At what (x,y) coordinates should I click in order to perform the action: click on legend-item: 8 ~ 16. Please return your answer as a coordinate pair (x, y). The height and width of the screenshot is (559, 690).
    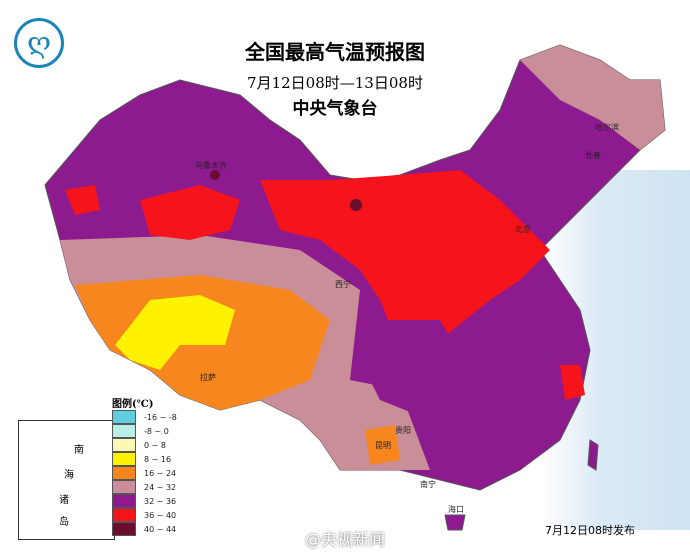
    Looking at the image, I should click on (144, 459).